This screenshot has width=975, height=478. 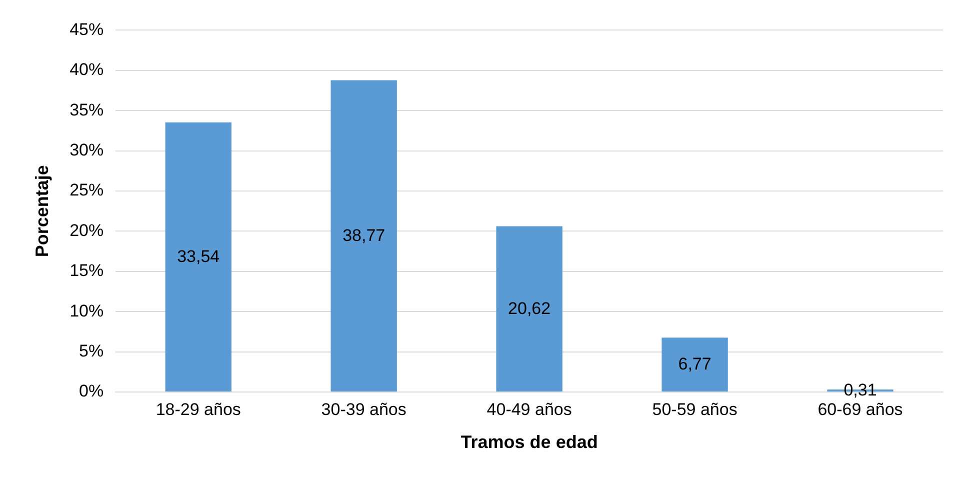 What do you see at coordinates (87, 70) in the screenshot?
I see `y-tick-label: 40%` at bounding box center [87, 70].